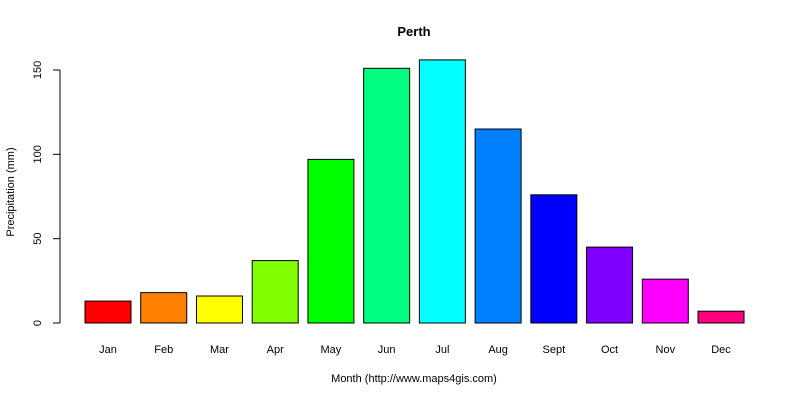 The image size is (800, 400). What do you see at coordinates (38, 154) in the screenshot?
I see `y-tick-label: 100` at bounding box center [38, 154].